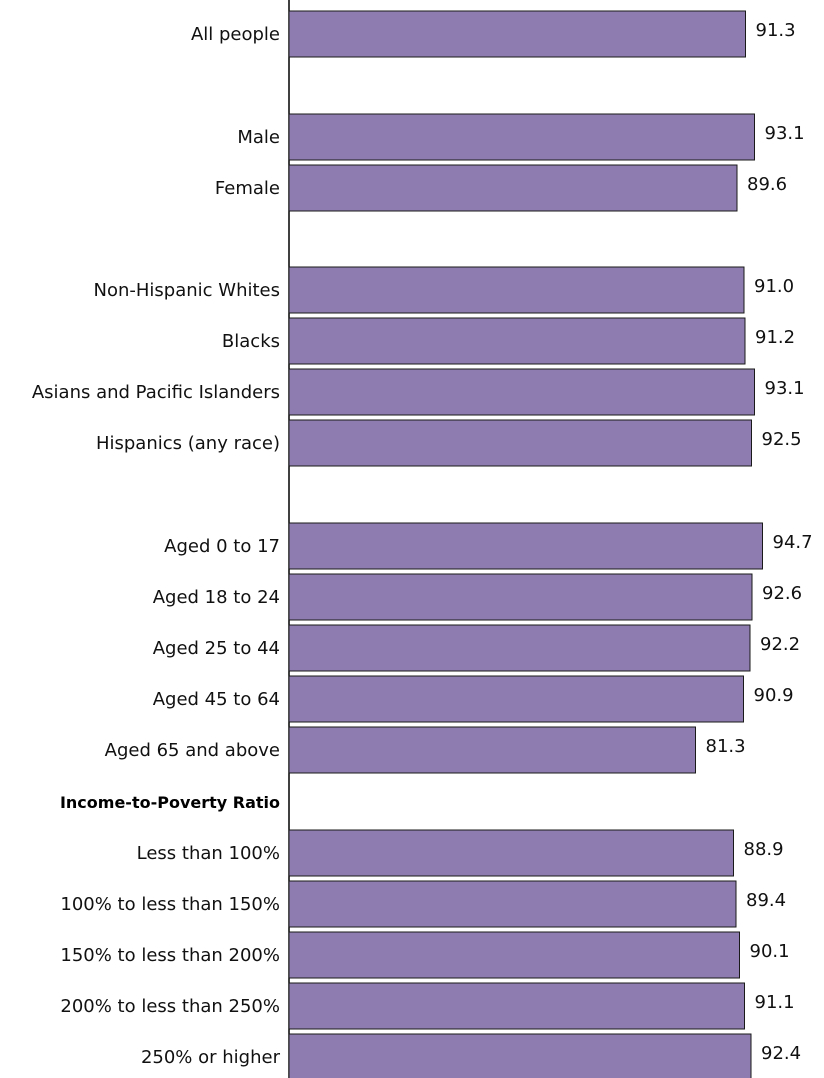 The height and width of the screenshot is (1078, 824). Describe the element at coordinates (216, 597) in the screenshot. I see `category-label: Aged 18 to 24` at that location.